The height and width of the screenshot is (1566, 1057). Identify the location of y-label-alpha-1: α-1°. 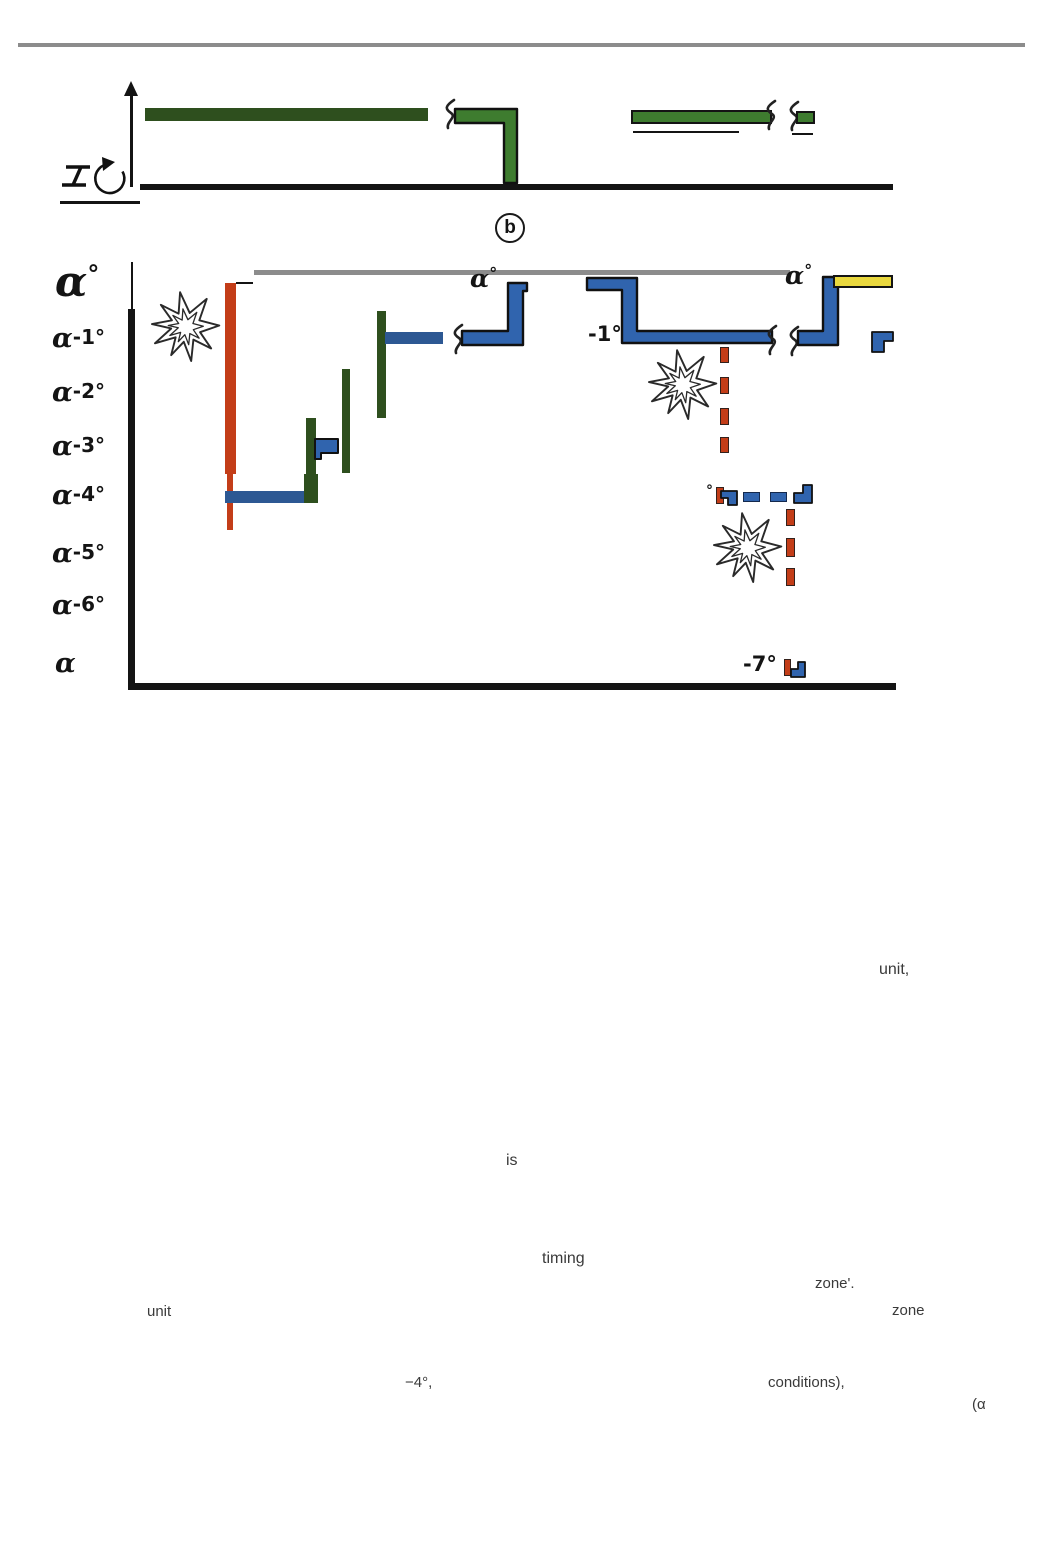
(78, 338).